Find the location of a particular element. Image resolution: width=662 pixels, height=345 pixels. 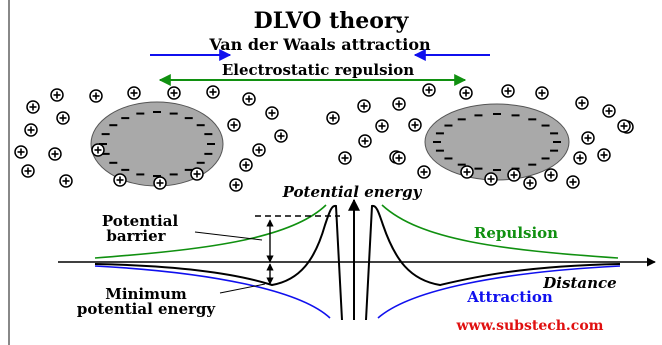

repulsion-curve-left is located at coordinates (210, 231).